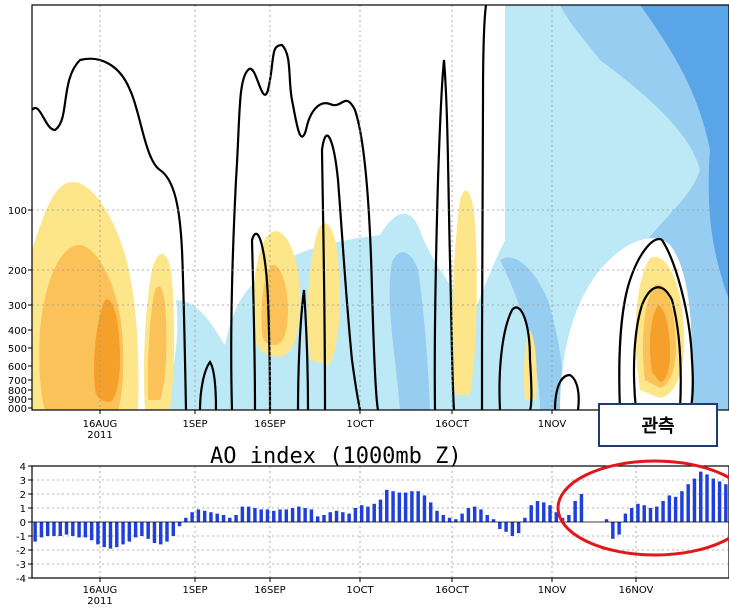 The image size is (729, 612). I want to click on x-tick-label: 1SEP, so click(194, 424).